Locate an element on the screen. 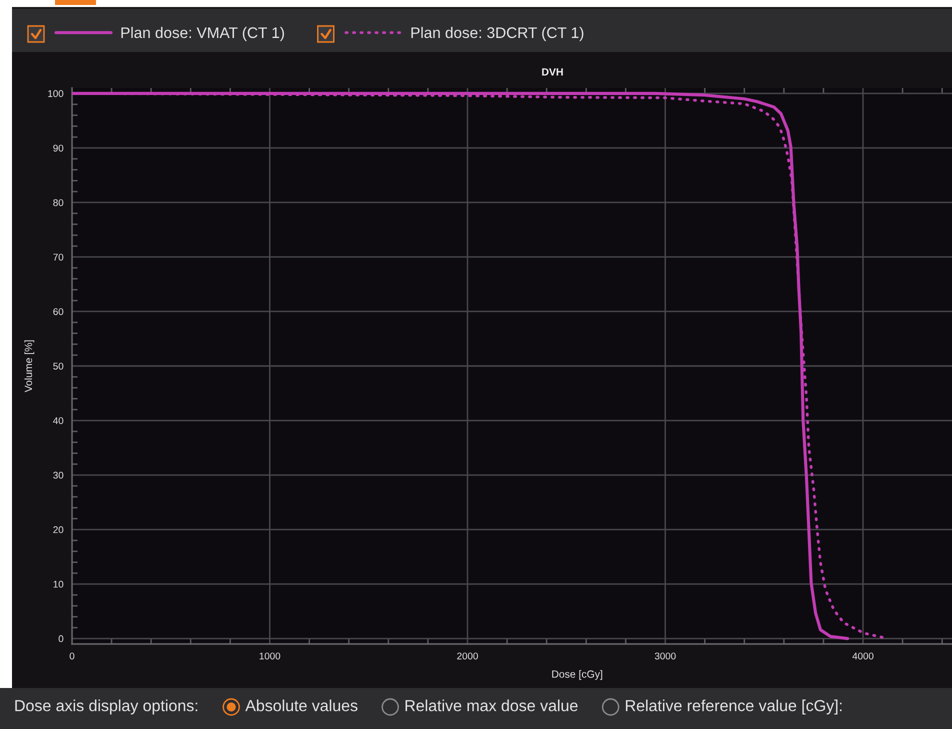 This screenshot has width=952, height=729. text: Relative reference value [cGy]: is located at coordinates (734, 707).